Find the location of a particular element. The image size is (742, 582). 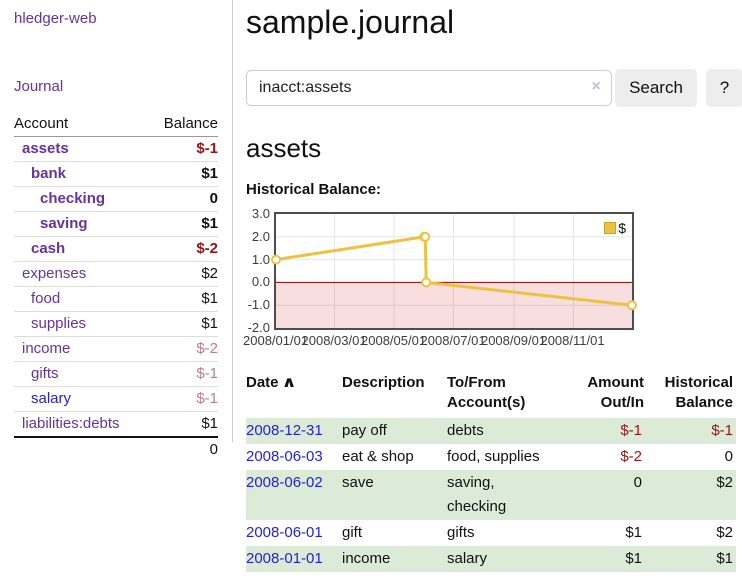

clear-search-icon: × is located at coordinates (596, 86).